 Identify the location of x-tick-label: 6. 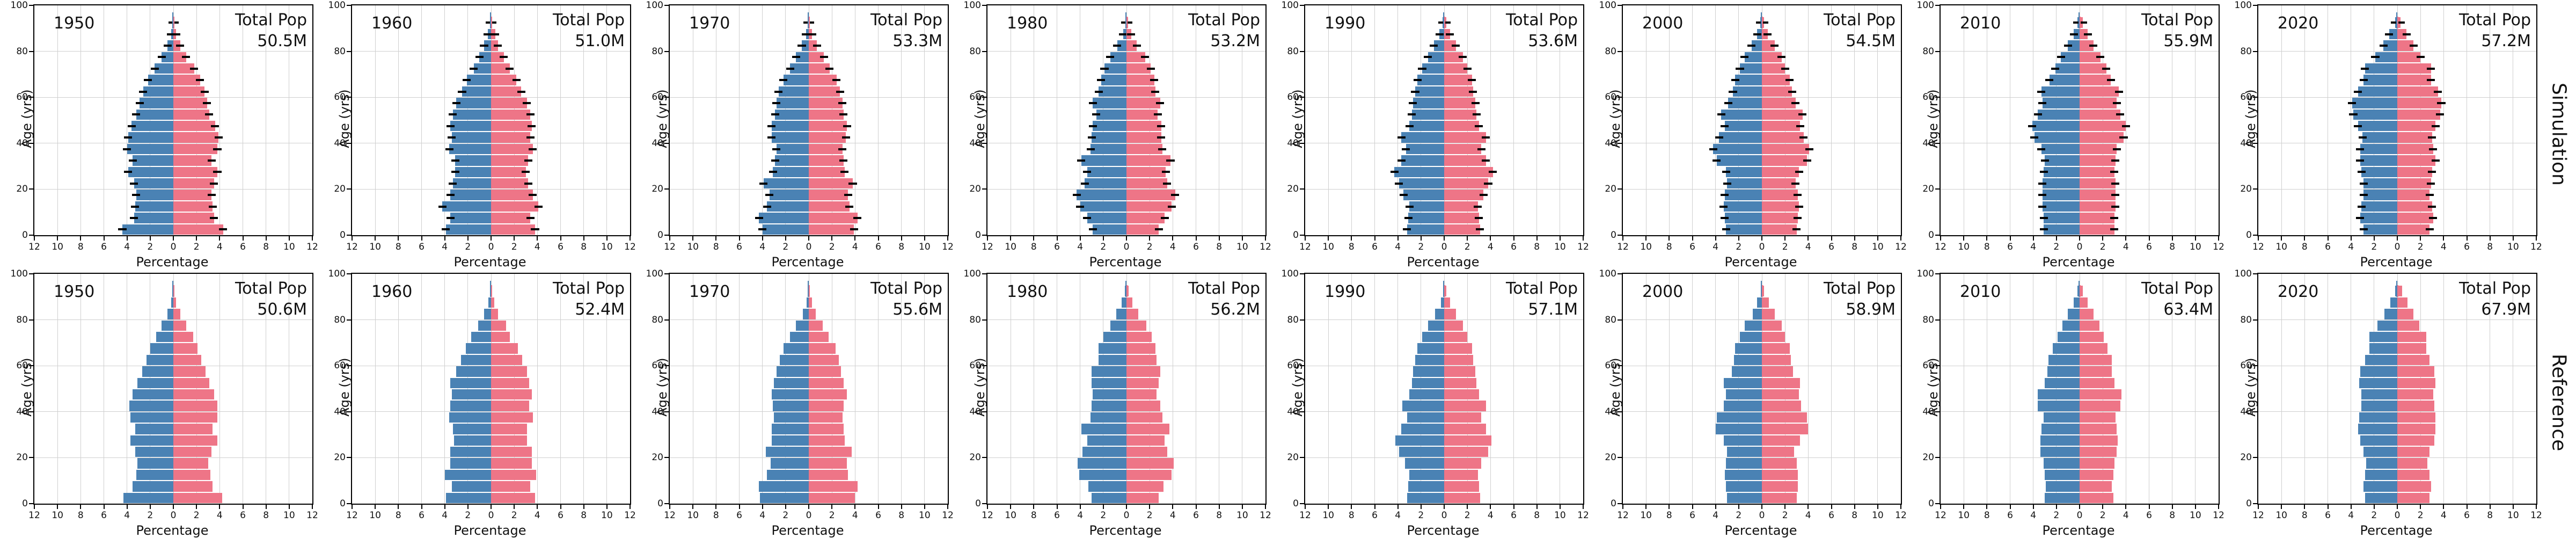
(104, 247).